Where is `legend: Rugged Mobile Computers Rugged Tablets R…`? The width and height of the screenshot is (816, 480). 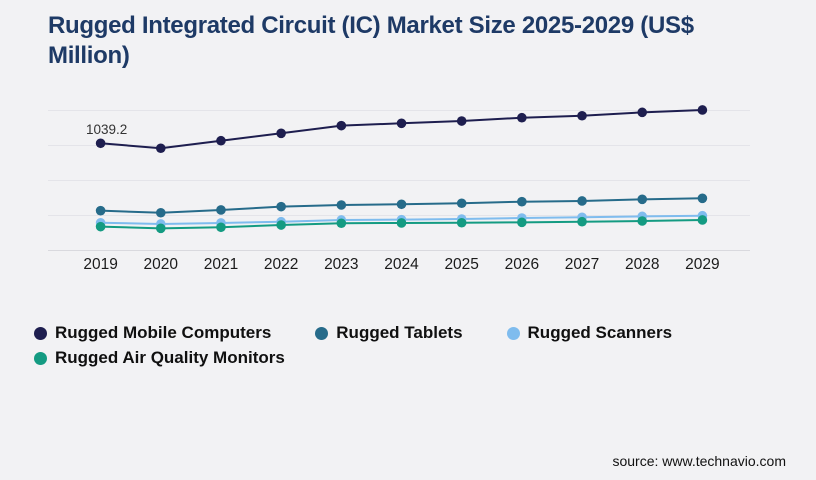 legend: Rugged Mobile Computers Rugged Tablets R… is located at coordinates (354, 345).